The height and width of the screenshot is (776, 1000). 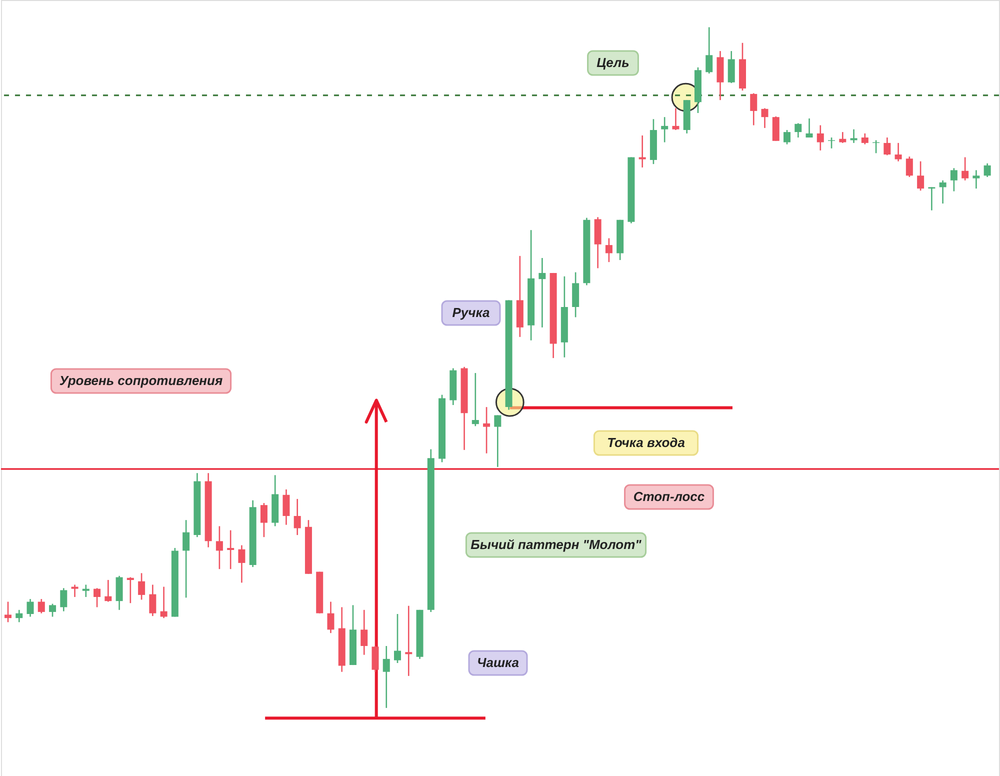 I want to click on annotation: Стоп-лосс, so click(x=669, y=496).